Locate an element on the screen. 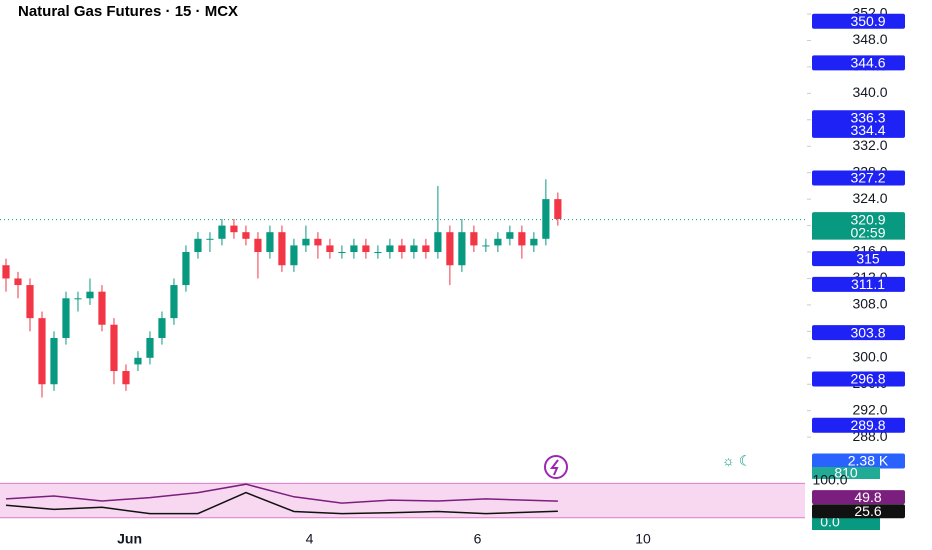  y-tick-label: 292.0 is located at coordinates (869, 409).